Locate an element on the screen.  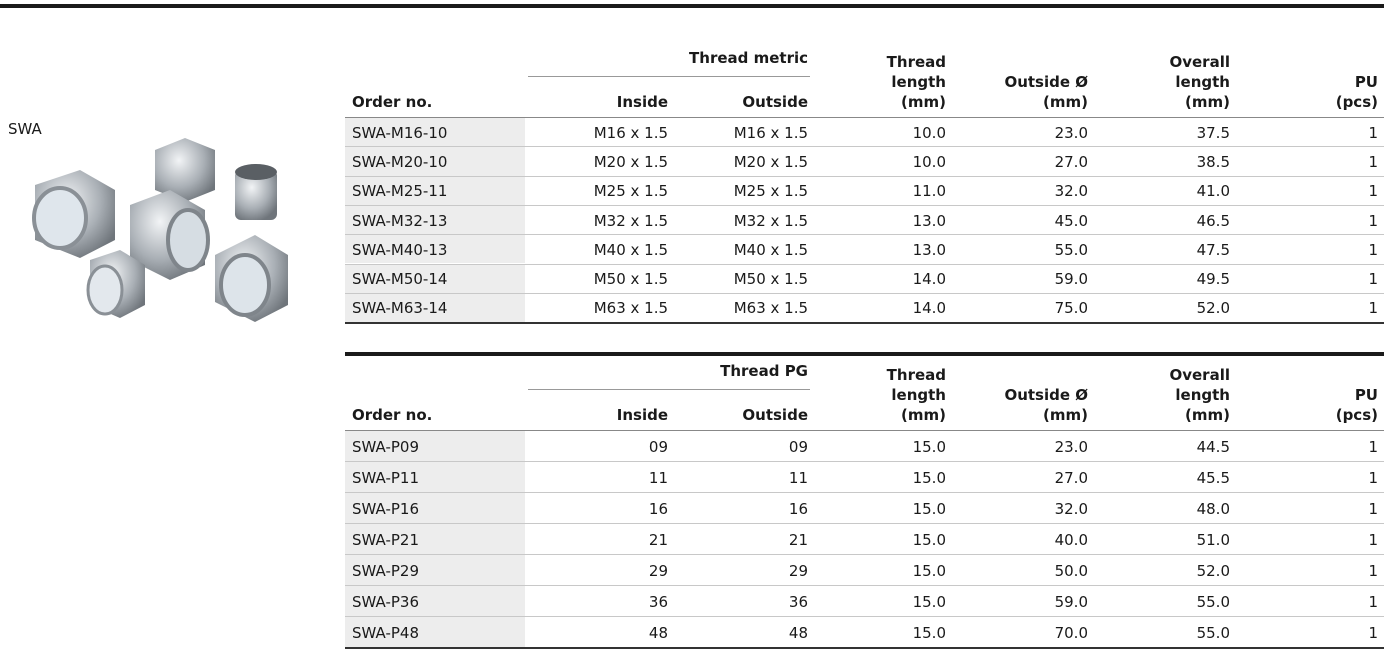
cell: 46.5 is located at coordinates (1213, 220).